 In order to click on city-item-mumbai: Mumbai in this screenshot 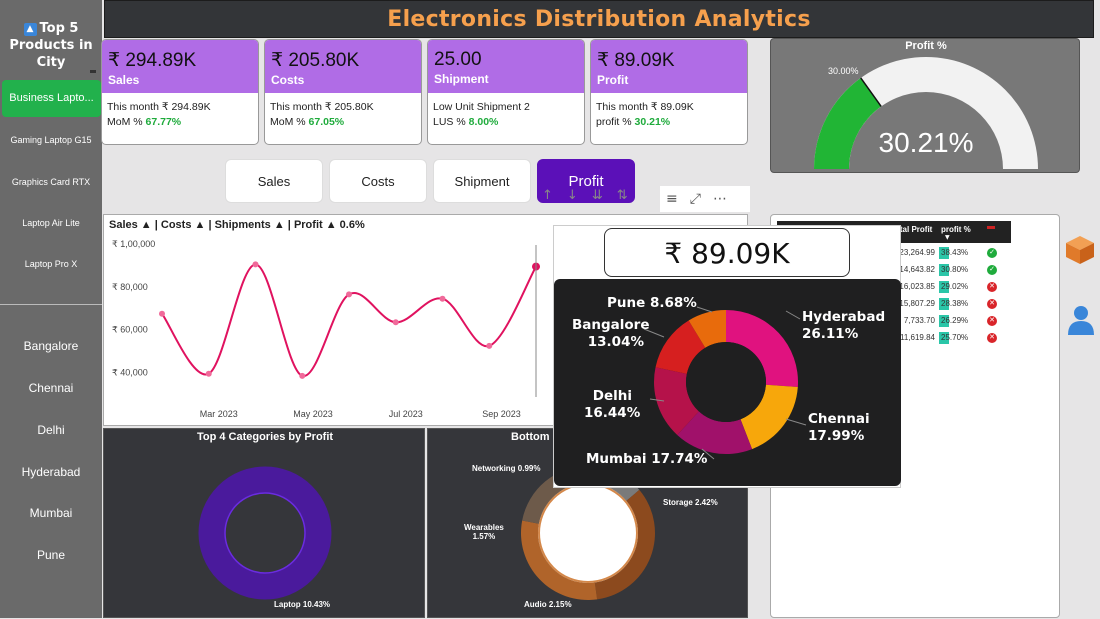, I will do `click(51, 513)`.